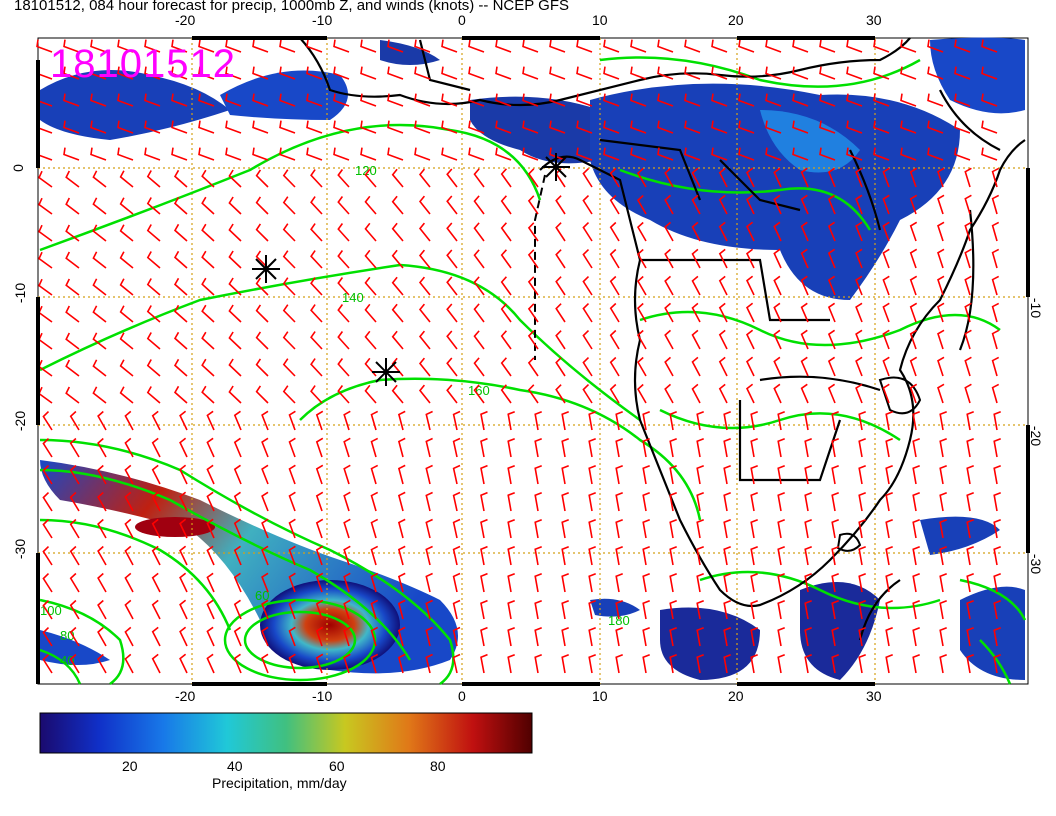  I want to click on lat-tick-left: 0, so click(17, 168).